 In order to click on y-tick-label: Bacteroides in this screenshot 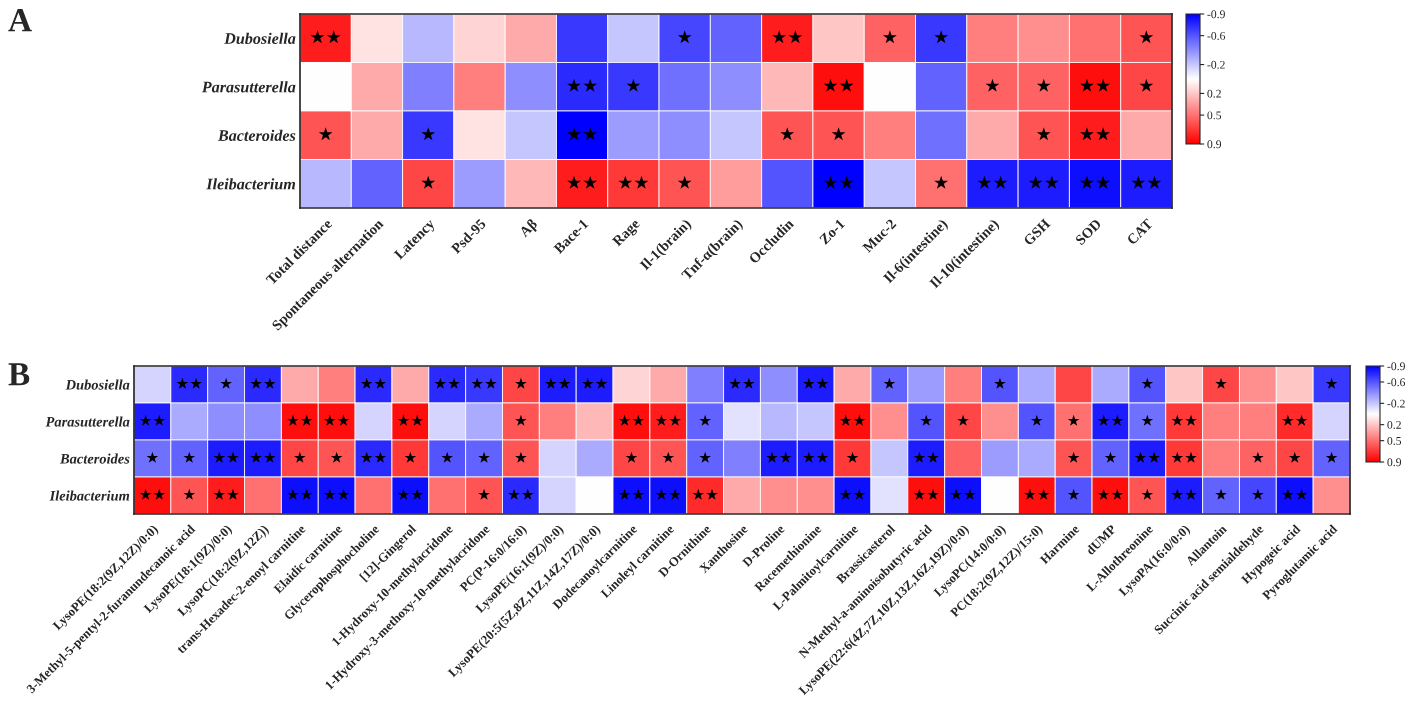, I will do `click(256, 135)`.